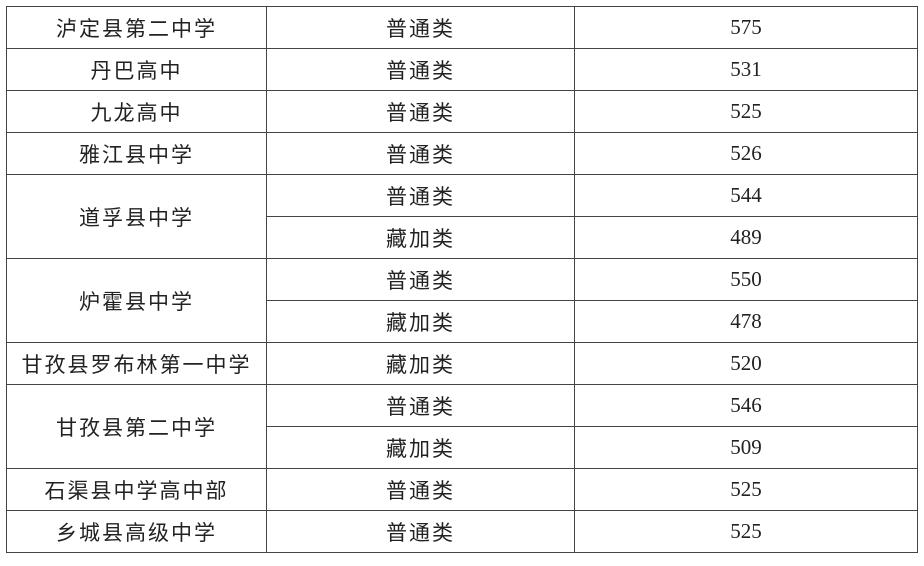 This screenshot has width=924, height=566. Describe the element at coordinates (136, 531) in the screenshot. I see `school-name-cell: 乡城县高级中学` at that location.